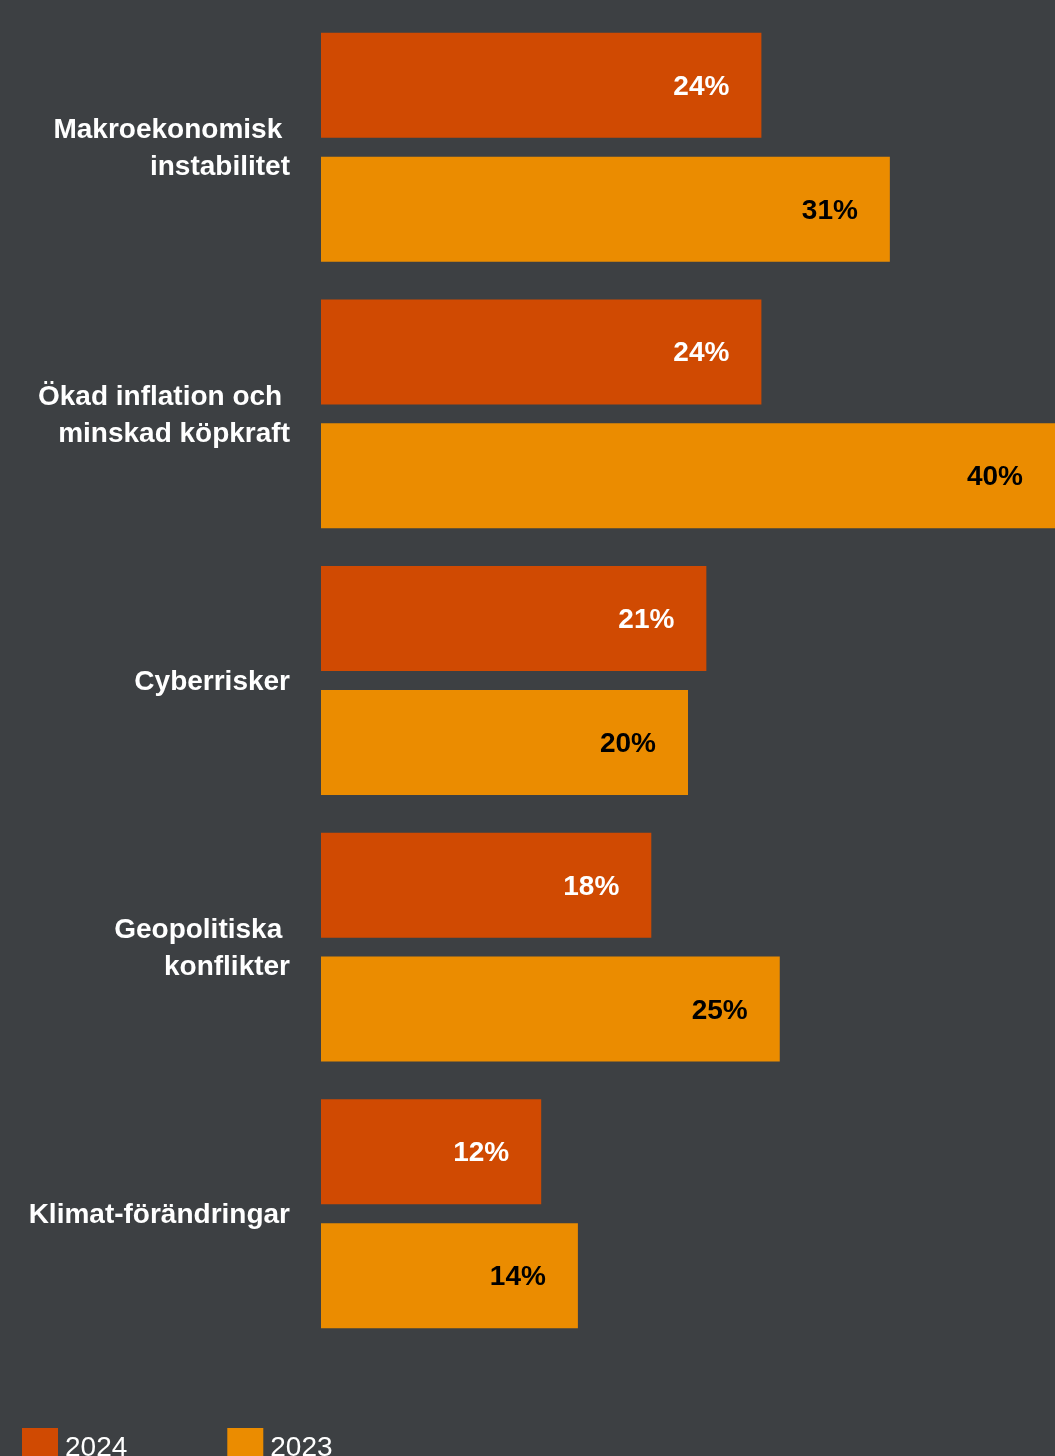  Describe the element at coordinates (202, 947) in the screenshot. I see `y-tick-label: Geopolitiska konflikter` at that location.